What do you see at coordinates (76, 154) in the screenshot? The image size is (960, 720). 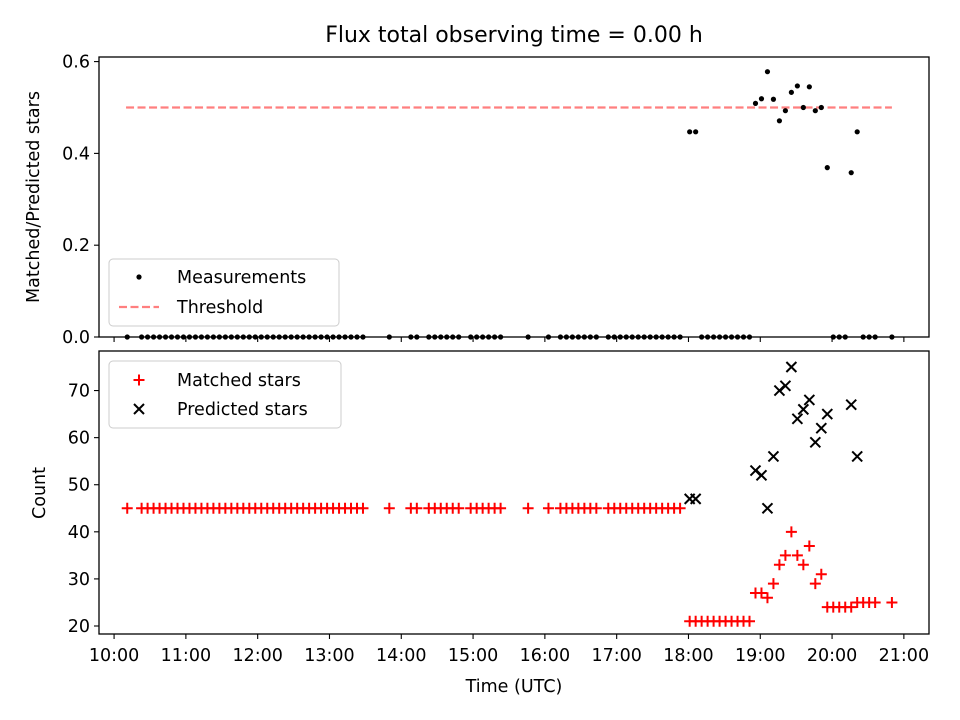 I see `ratio-y-tick-label: 0.4` at bounding box center [76, 154].